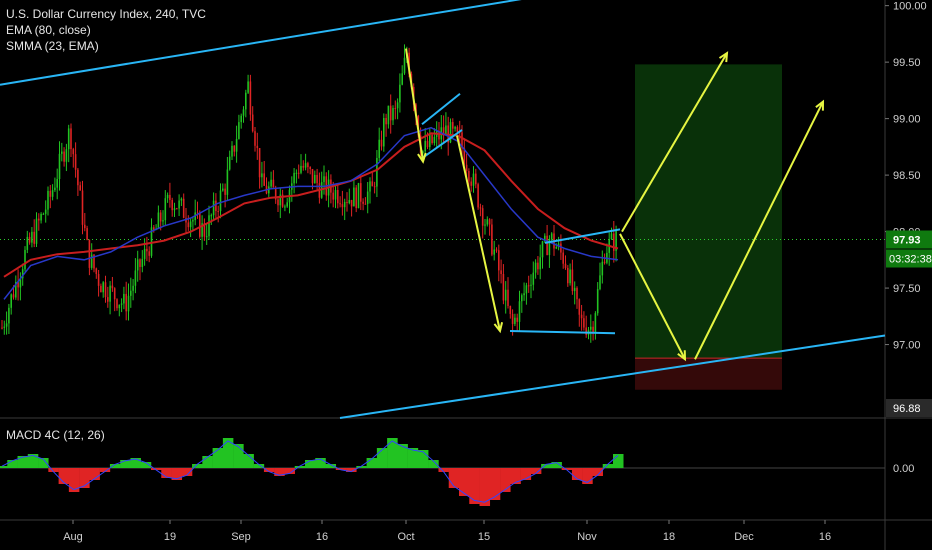 The width and height of the screenshot is (932, 550). I want to click on profit-zone, so click(708, 211).